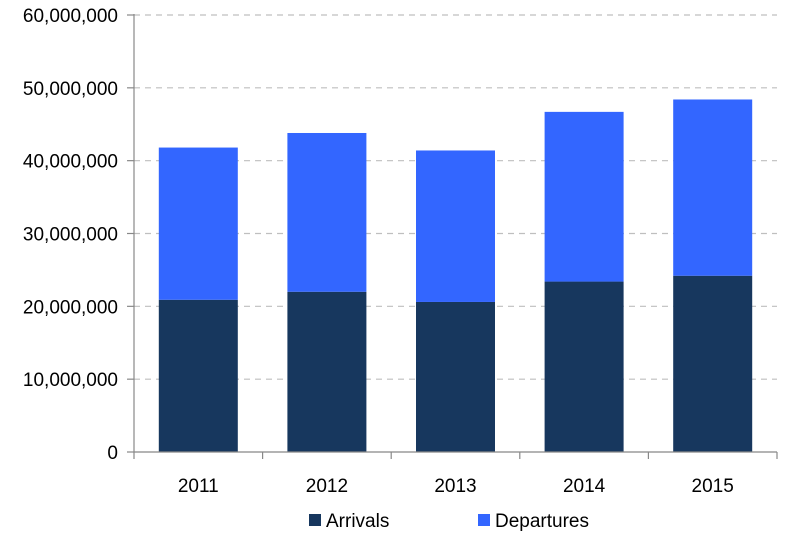 This screenshot has height=544, width=800. I want to click on x-tick-label-2012: 2012, so click(327, 486).